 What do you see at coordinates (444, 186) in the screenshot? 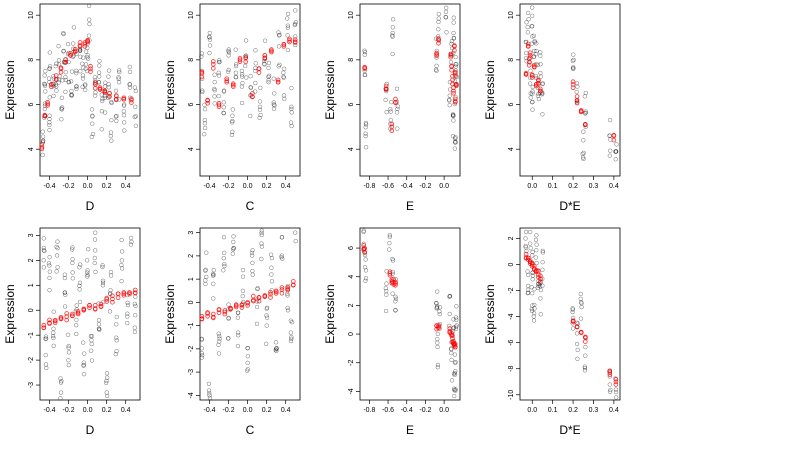
I see `x-tick-label: 0.0` at bounding box center [444, 186].